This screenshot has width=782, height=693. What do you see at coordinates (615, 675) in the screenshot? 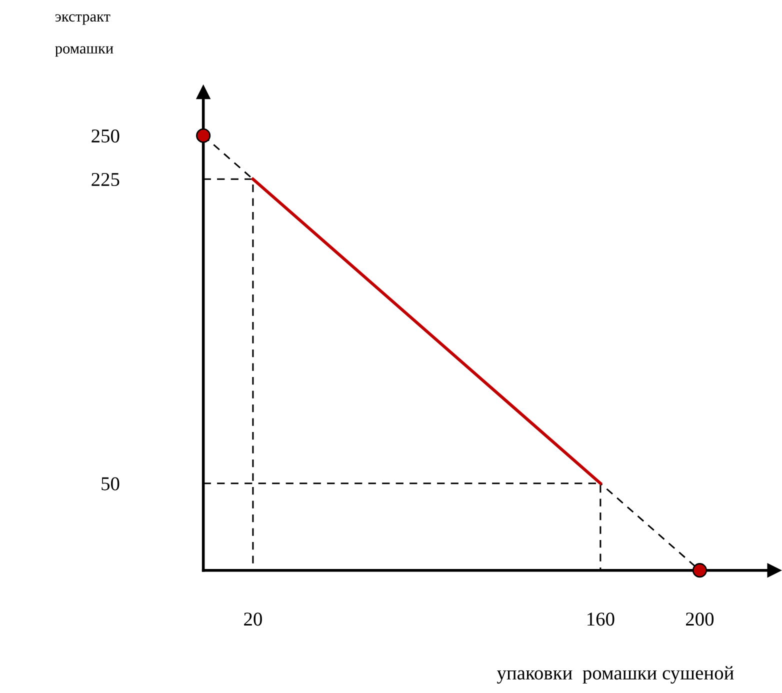
I see `x-axis-title: упаковки ромашки сушеной` at bounding box center [615, 675].